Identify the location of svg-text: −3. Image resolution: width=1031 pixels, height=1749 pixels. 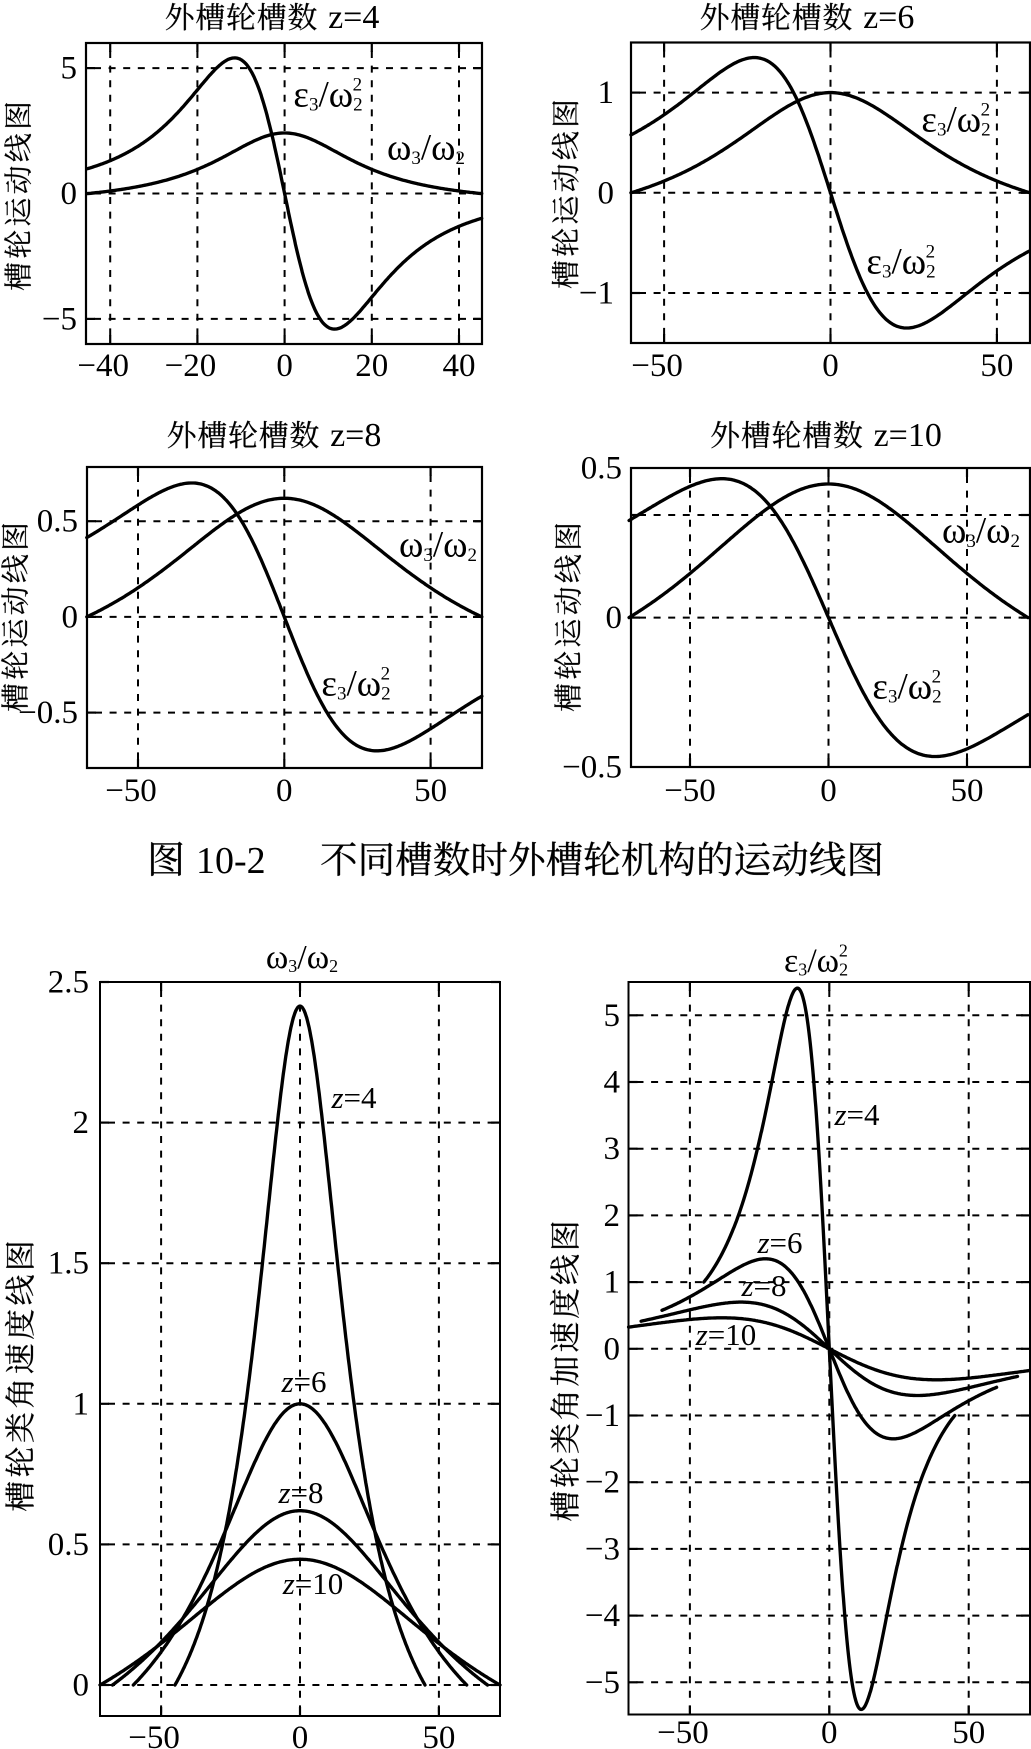
(602, 1549).